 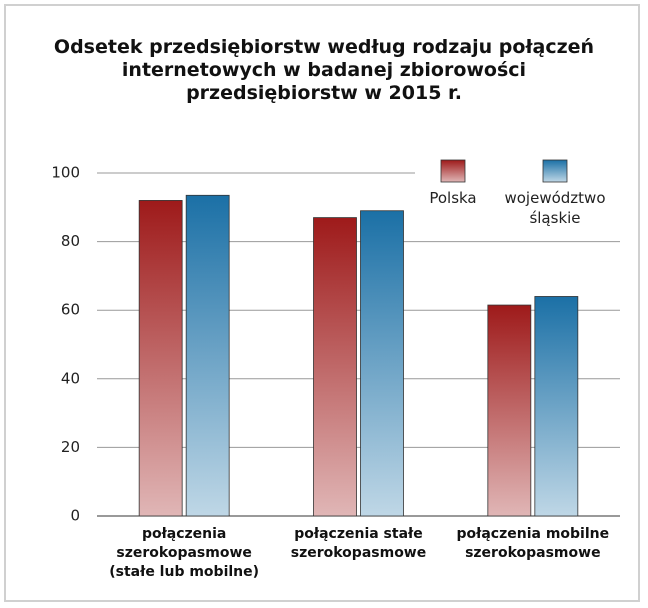 I want to click on y-tick-label: 0, so click(x=75, y=516).